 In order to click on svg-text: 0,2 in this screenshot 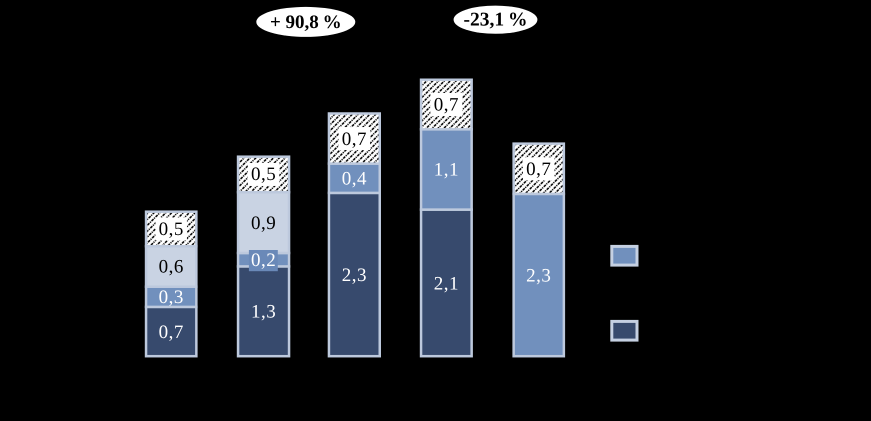, I will do `click(263, 260)`.